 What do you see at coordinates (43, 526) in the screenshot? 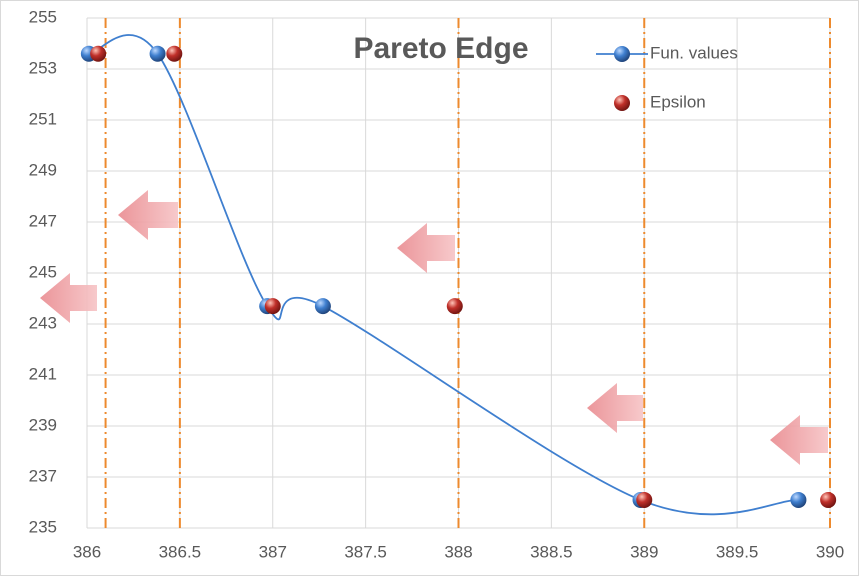
I see `y-tick-label: 235` at bounding box center [43, 526].